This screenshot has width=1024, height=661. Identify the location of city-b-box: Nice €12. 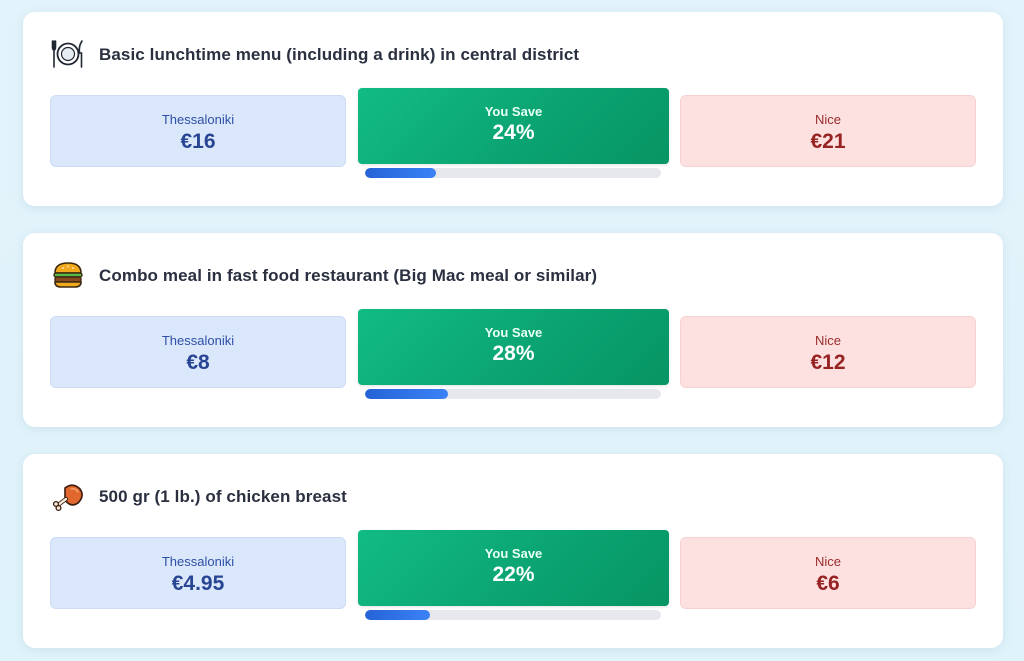
(828, 352).